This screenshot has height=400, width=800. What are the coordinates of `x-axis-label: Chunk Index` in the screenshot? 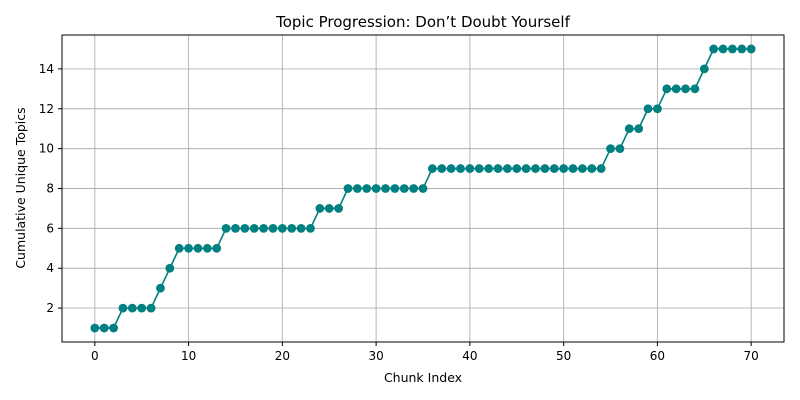 It's located at (423, 377).